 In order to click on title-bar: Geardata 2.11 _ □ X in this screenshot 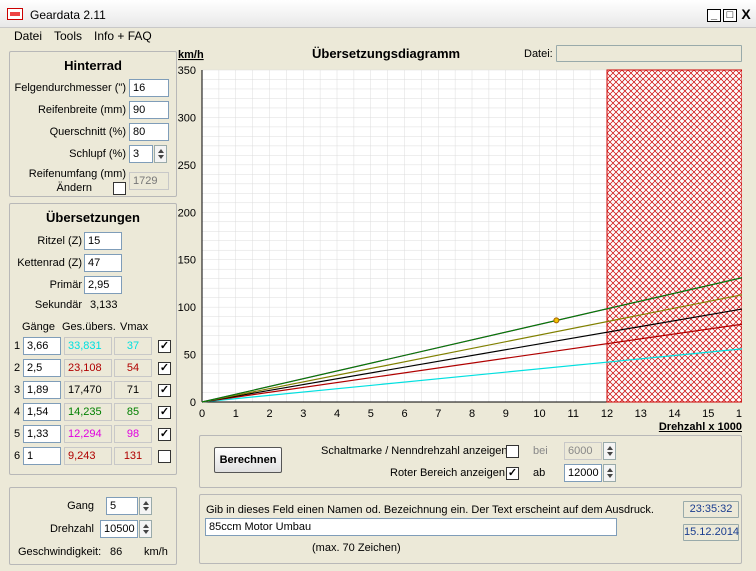, I will do `click(378, 14)`.